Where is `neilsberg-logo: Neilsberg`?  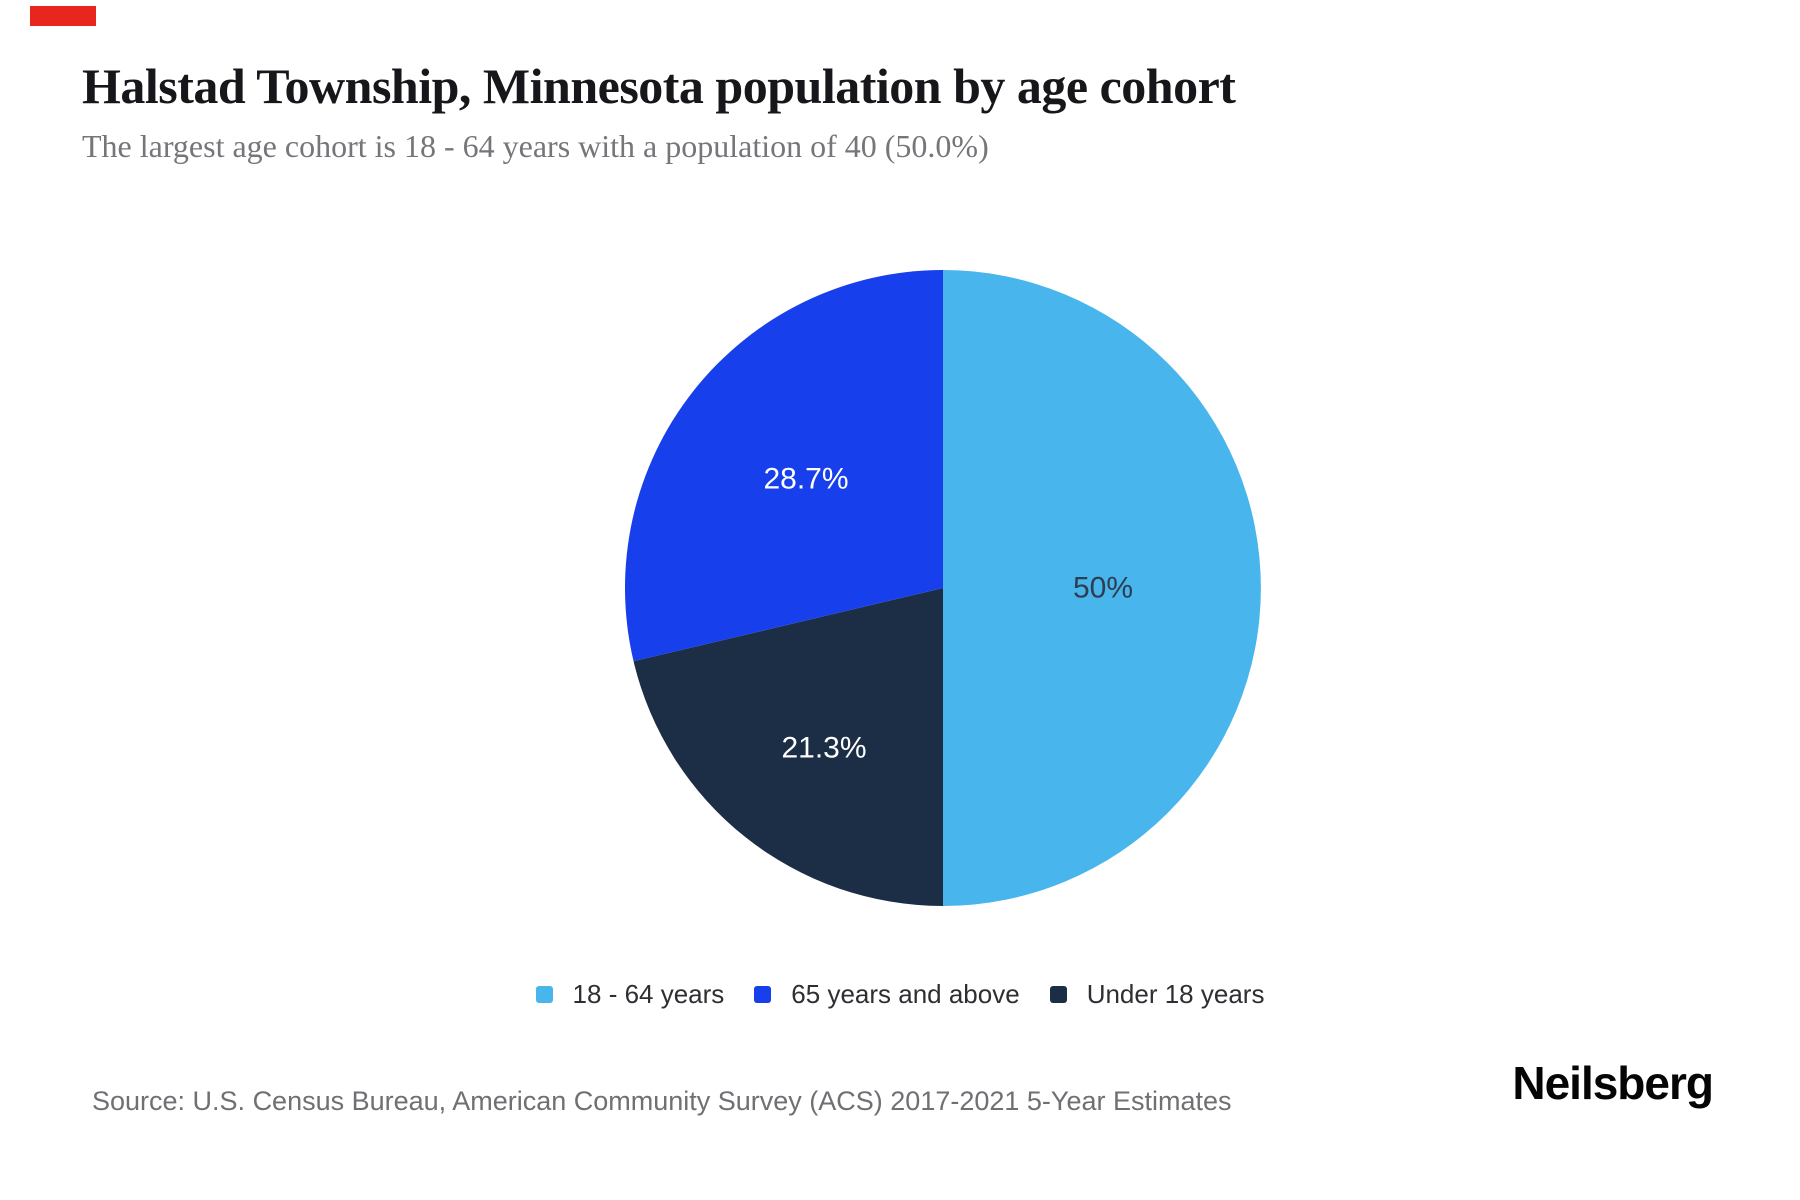
neilsberg-logo: Neilsberg is located at coordinates (1613, 1083).